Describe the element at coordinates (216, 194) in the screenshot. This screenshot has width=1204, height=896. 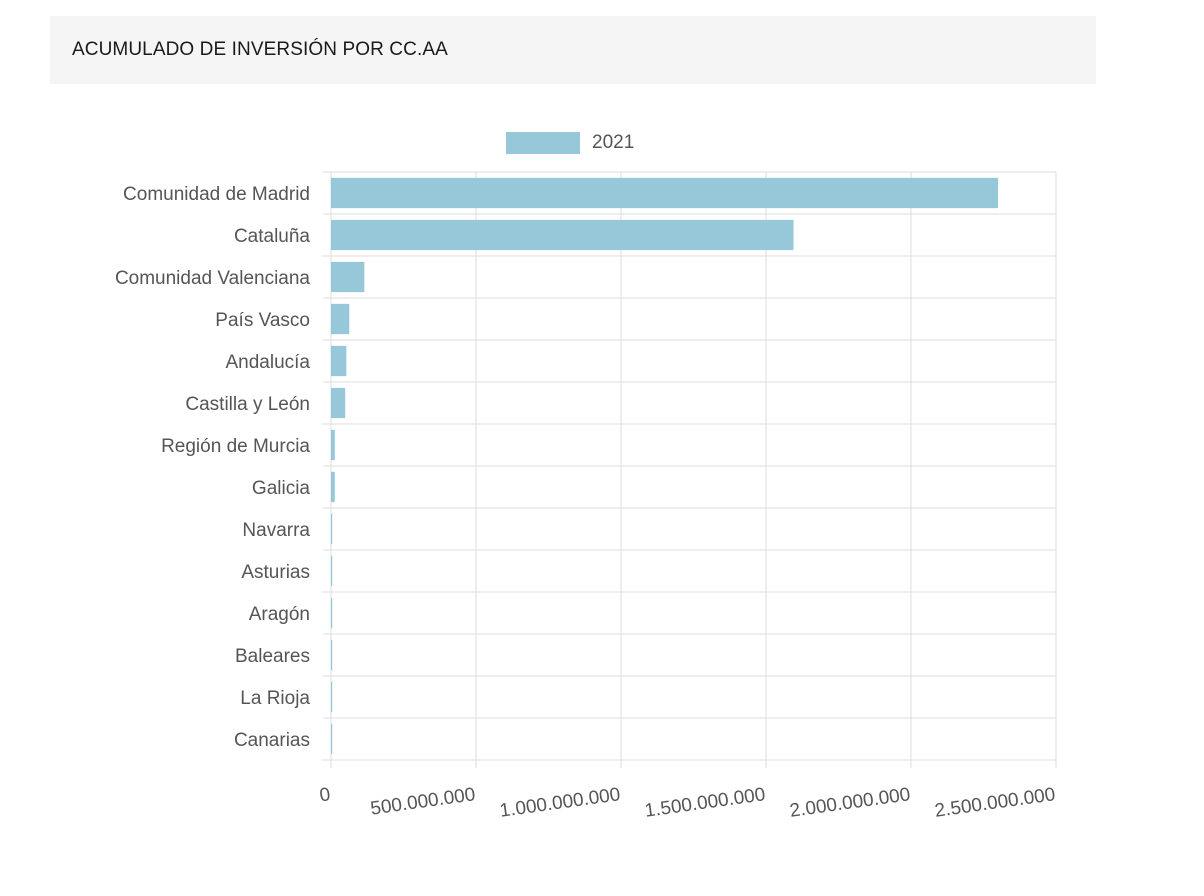
I see `category-label: Comunidad de Madrid` at that location.